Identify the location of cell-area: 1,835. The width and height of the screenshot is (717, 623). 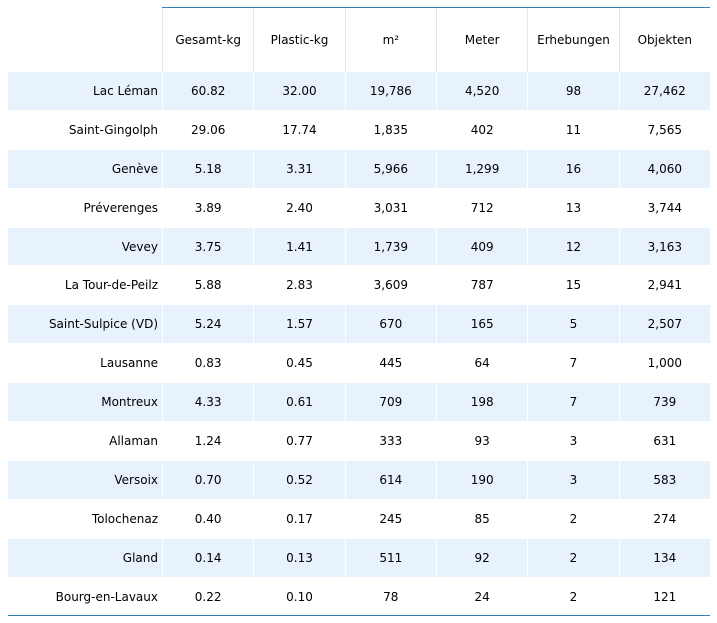
(390, 130).